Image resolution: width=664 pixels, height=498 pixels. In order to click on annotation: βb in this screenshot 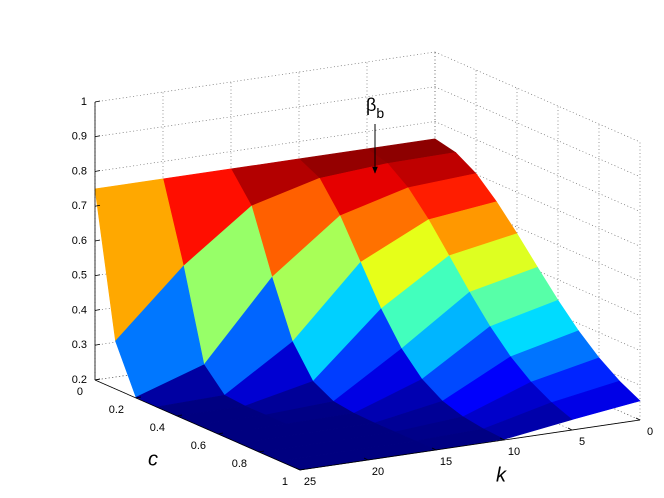, I will do `click(375, 108)`.